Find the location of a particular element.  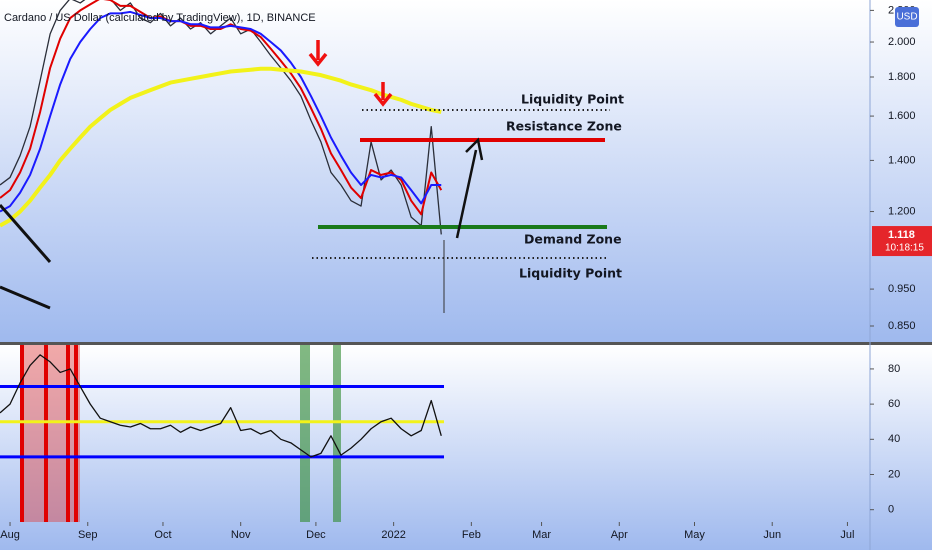

y-tick-label: 80 is located at coordinates (894, 369).